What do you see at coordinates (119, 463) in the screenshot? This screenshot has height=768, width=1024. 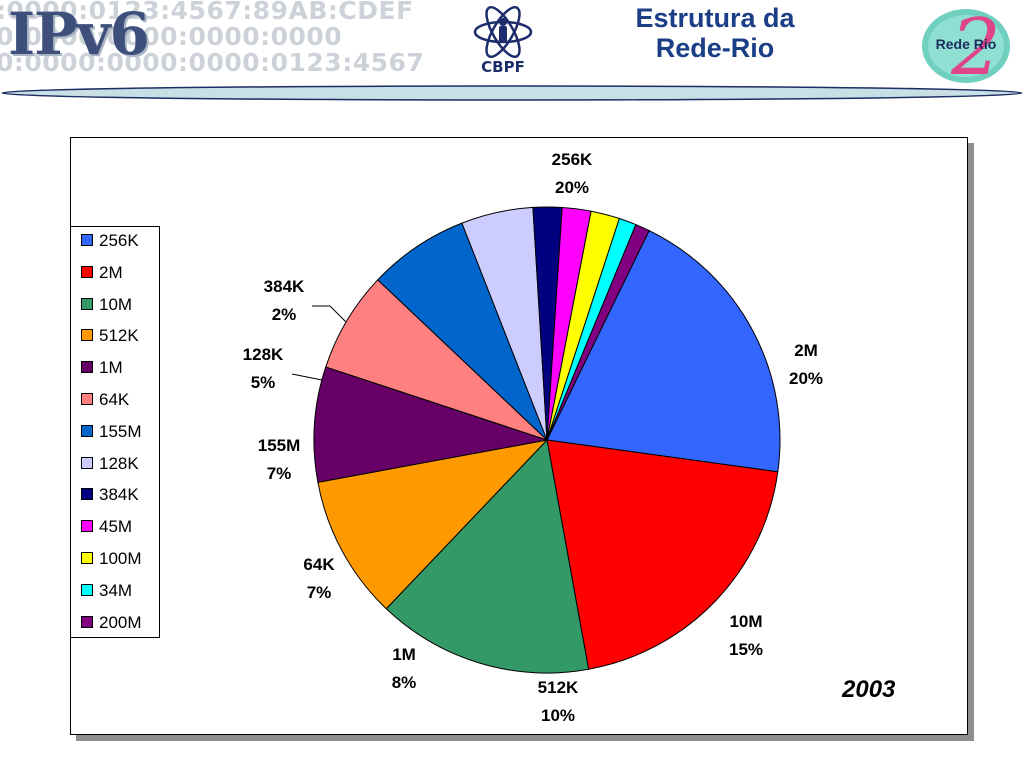 I see `legend-label: 128K` at bounding box center [119, 463].